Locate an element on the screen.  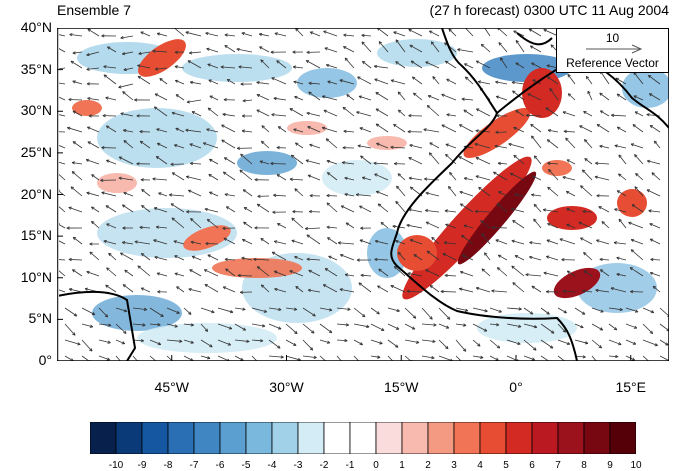
reference-vector-box: 10 Reference Vector is located at coordinates (612, 50).